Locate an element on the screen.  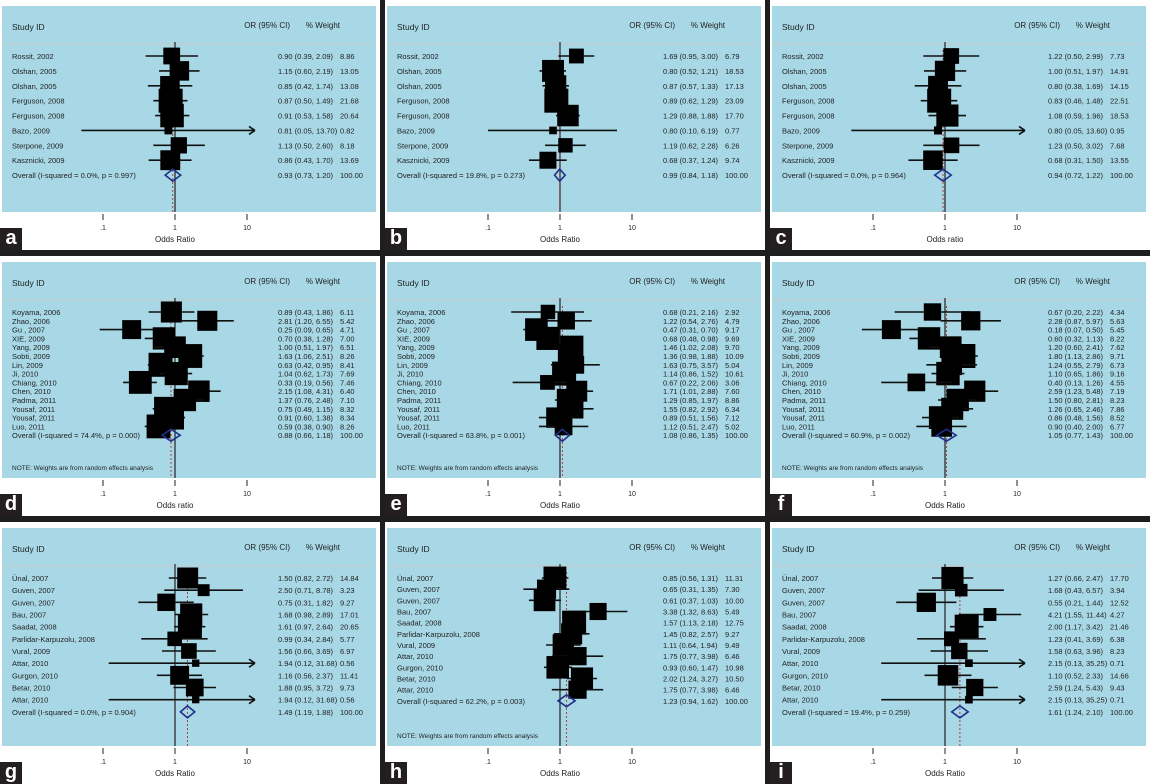
or-ci-value: 2.02 (1.24, 3.27) is located at coordinates (691, 679).